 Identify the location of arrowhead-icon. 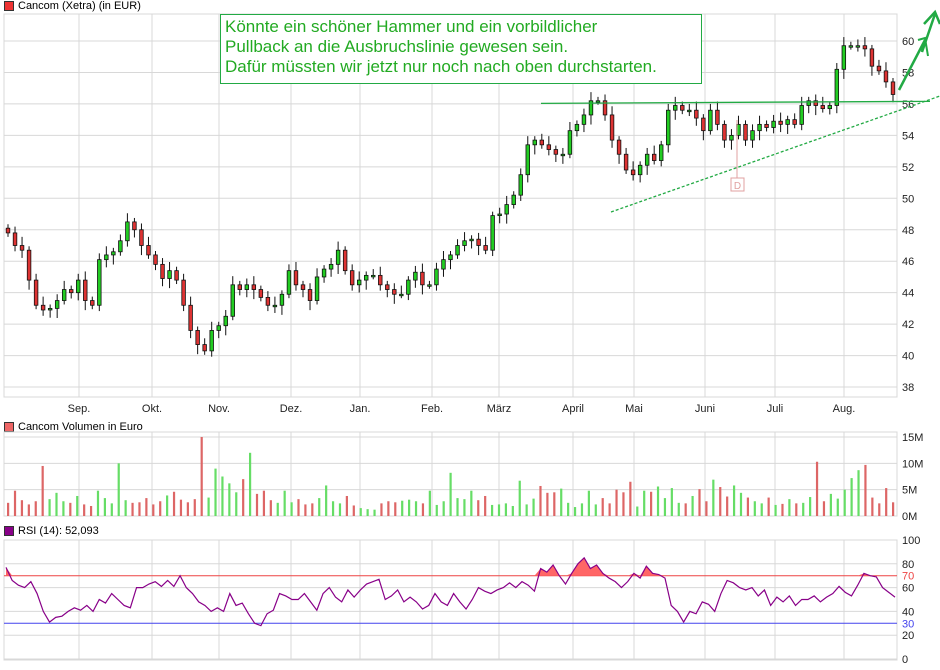
(923, 46).